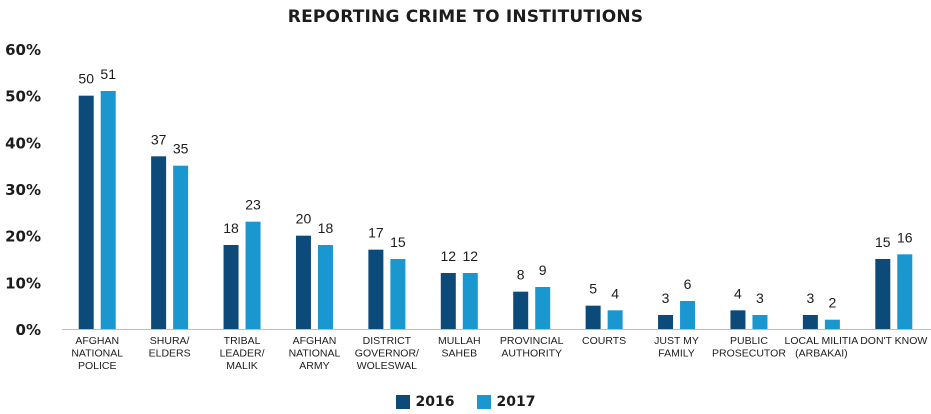 The height and width of the screenshot is (414, 931). Describe the element at coordinates (23, 190) in the screenshot. I see `y-tick-label: 30%` at that location.